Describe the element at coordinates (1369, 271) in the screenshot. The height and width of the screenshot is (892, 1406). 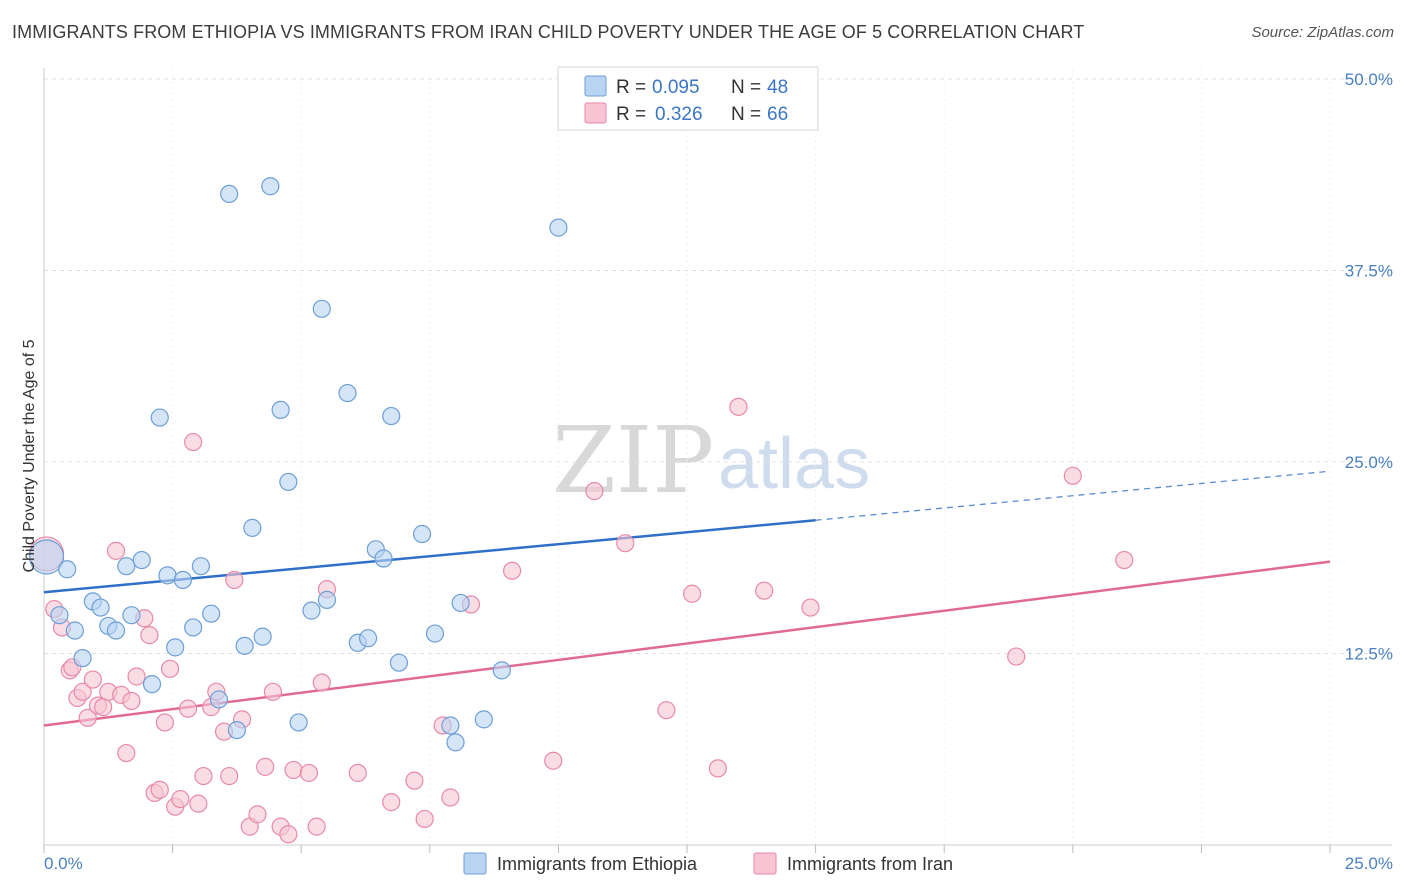
I see `y-tick-label: 37.5%` at that location.